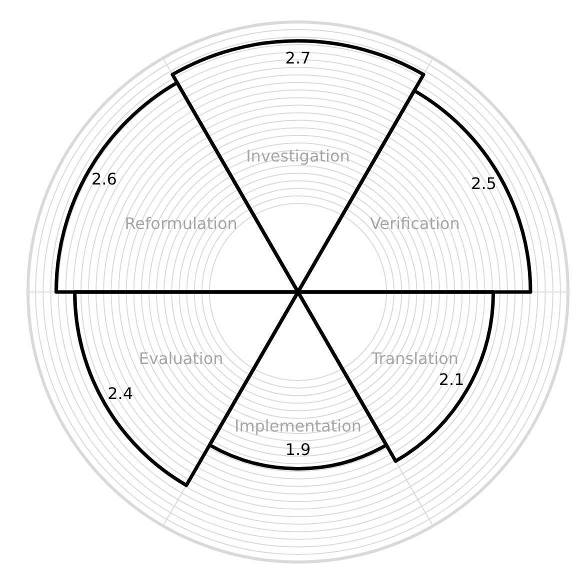 This screenshot has width=579, height=577. What do you see at coordinates (414, 358) in the screenshot?
I see `category-label: Translation` at bounding box center [414, 358].